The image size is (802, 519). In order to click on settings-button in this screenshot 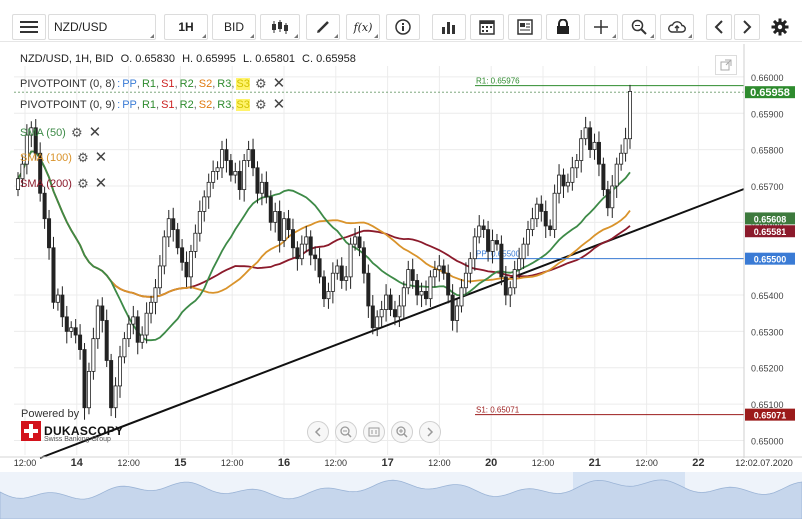, I will do `click(780, 27)`.